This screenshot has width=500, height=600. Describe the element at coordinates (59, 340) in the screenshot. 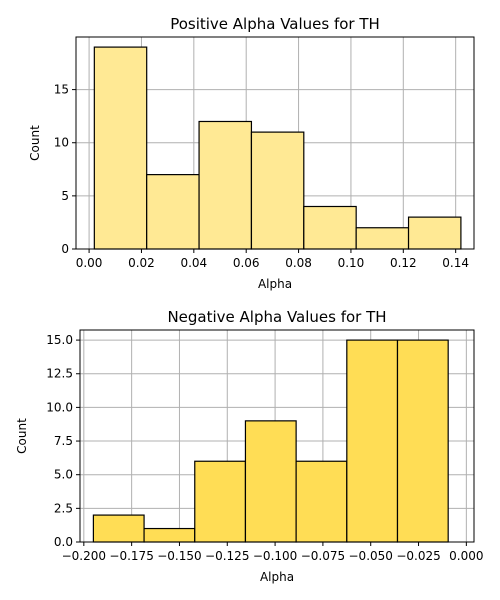

I see `y-tick-label: 15.0` at that location.